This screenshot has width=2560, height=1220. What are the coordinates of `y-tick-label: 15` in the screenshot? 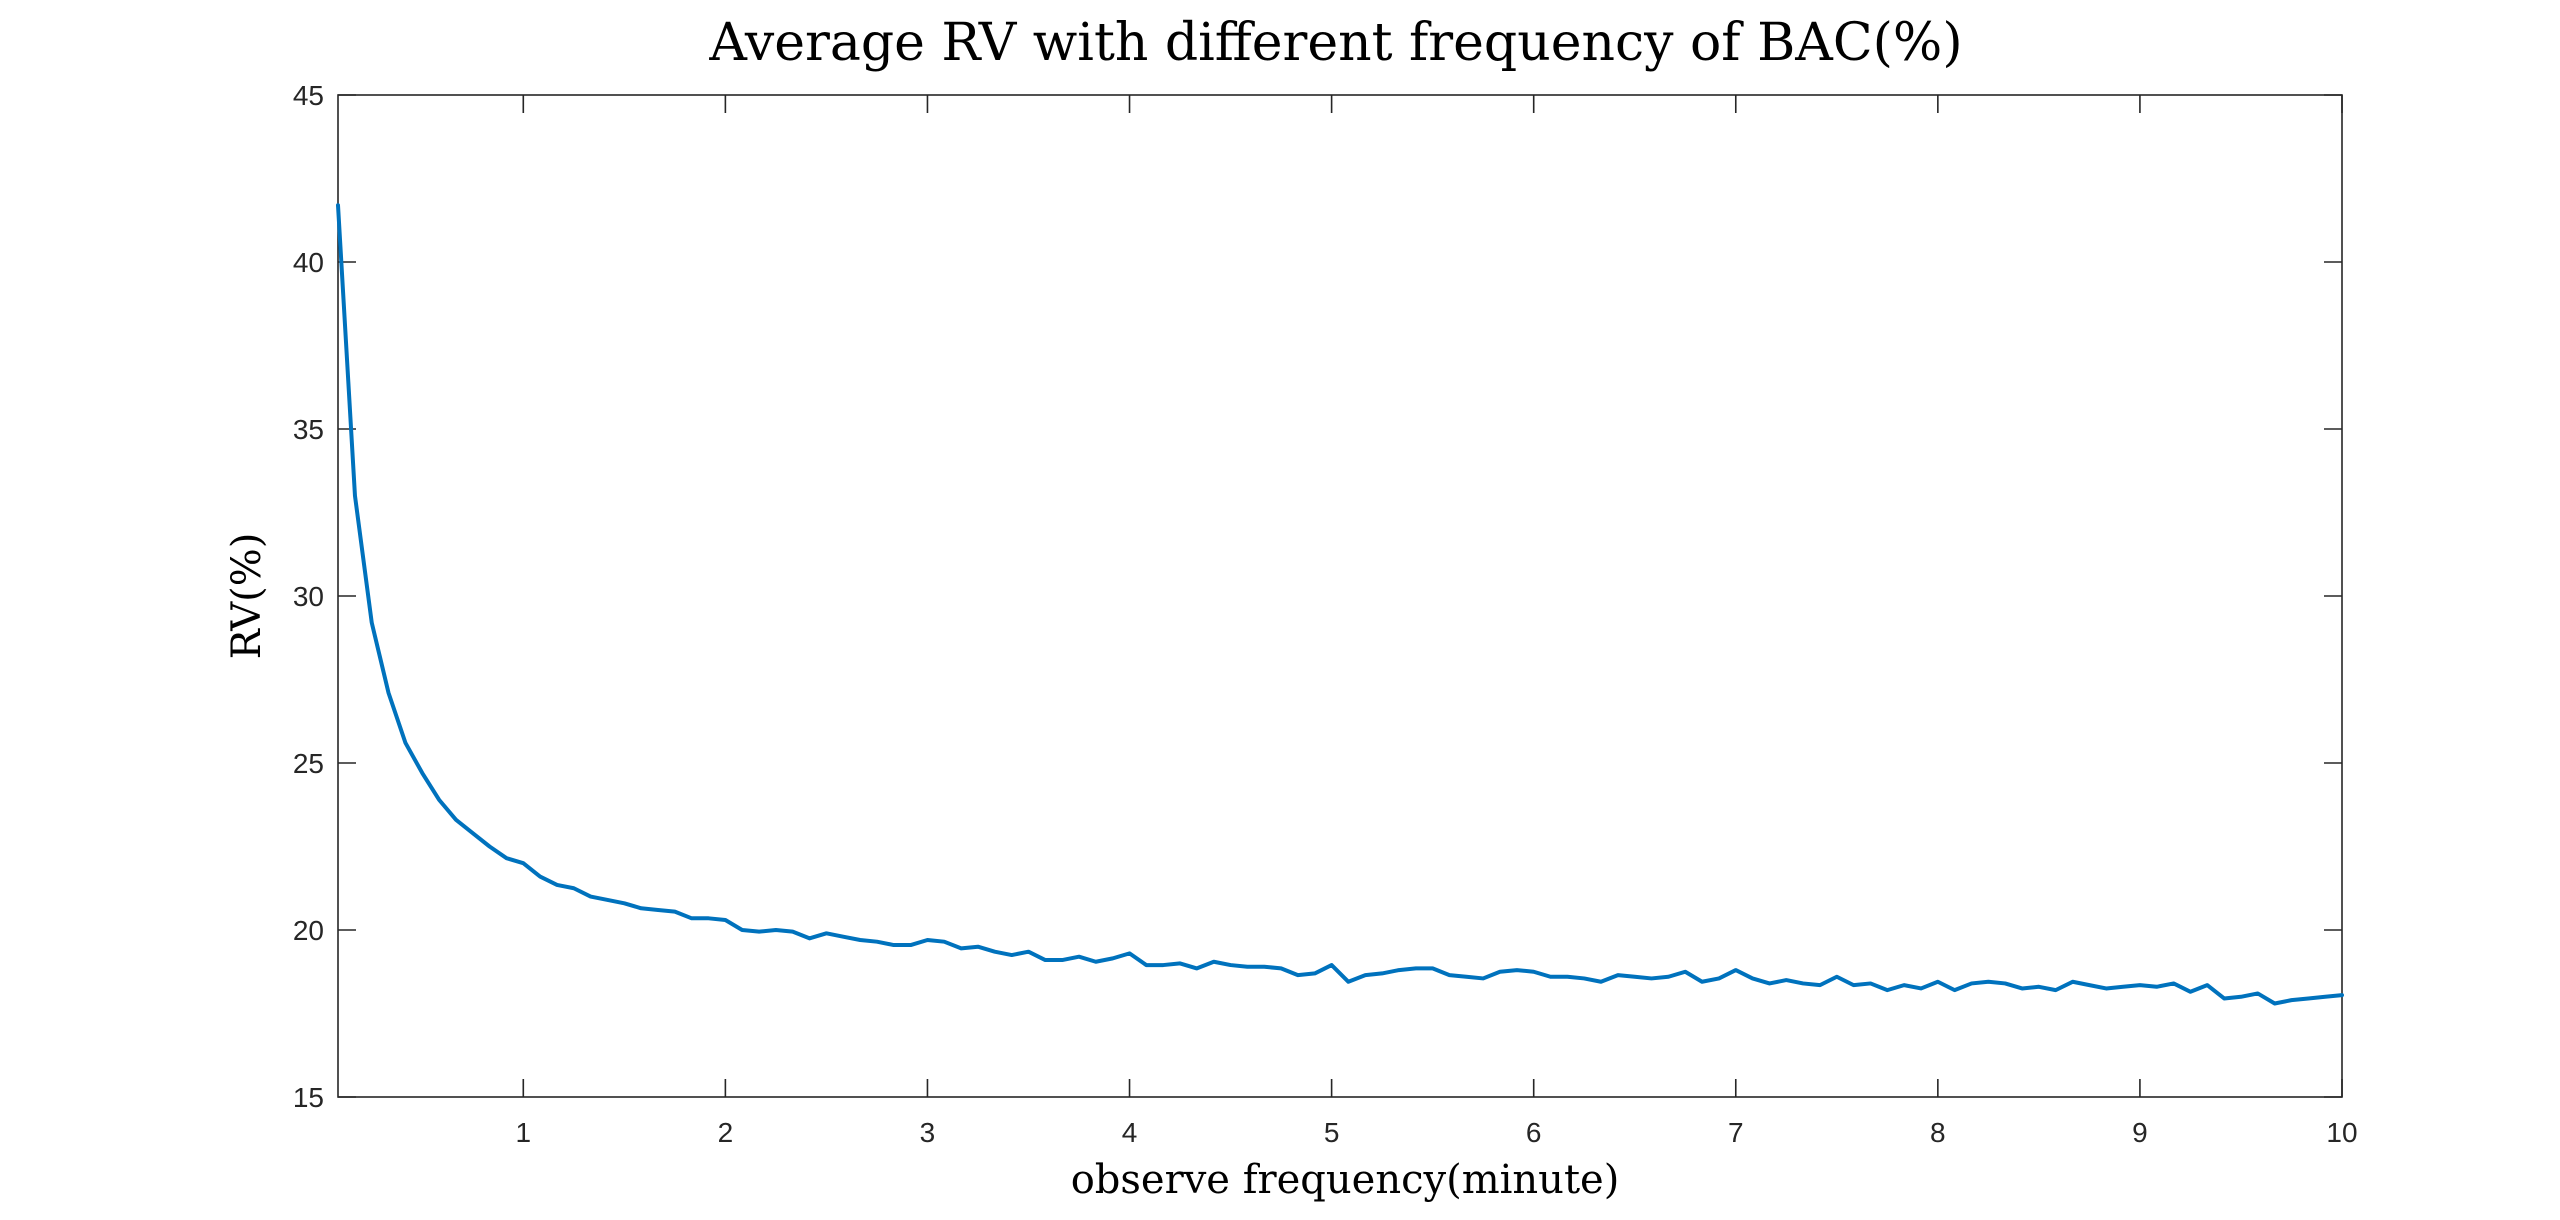 It's located at (308, 1097).